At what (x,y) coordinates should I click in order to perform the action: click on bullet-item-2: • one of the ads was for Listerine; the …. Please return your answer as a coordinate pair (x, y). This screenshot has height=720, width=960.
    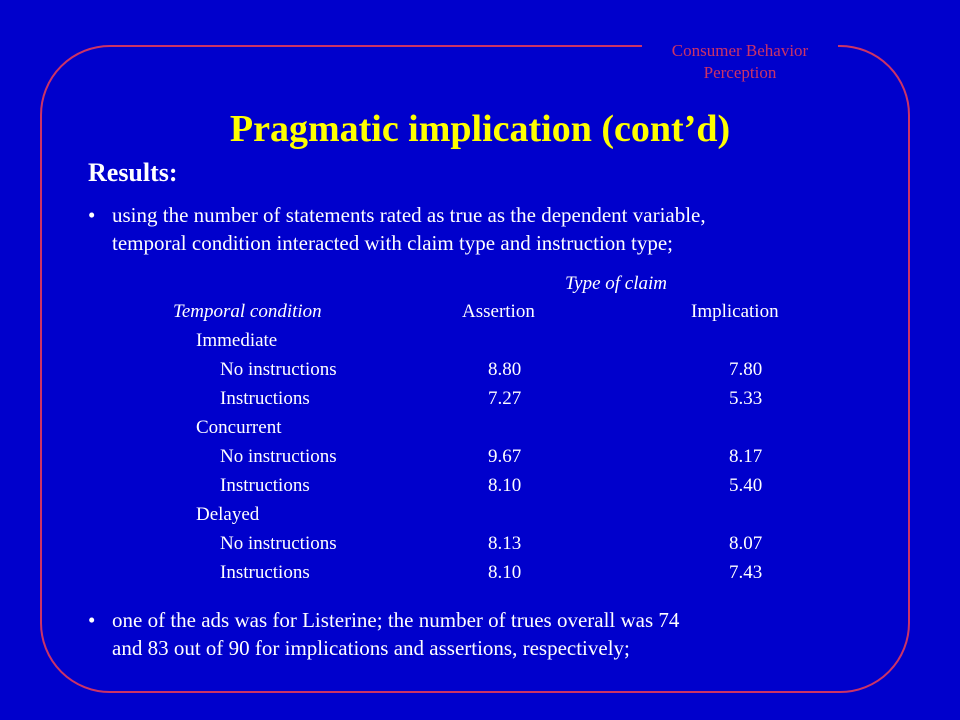
    Looking at the image, I should click on (483, 634).